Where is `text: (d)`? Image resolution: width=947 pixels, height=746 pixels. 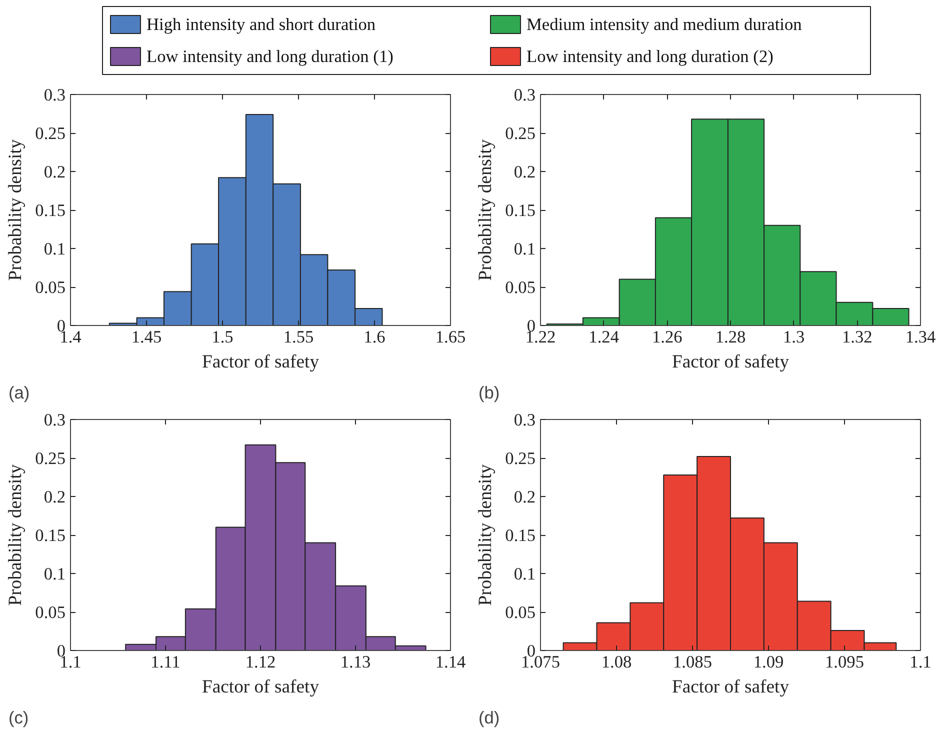 text: (d) is located at coordinates (489, 718).